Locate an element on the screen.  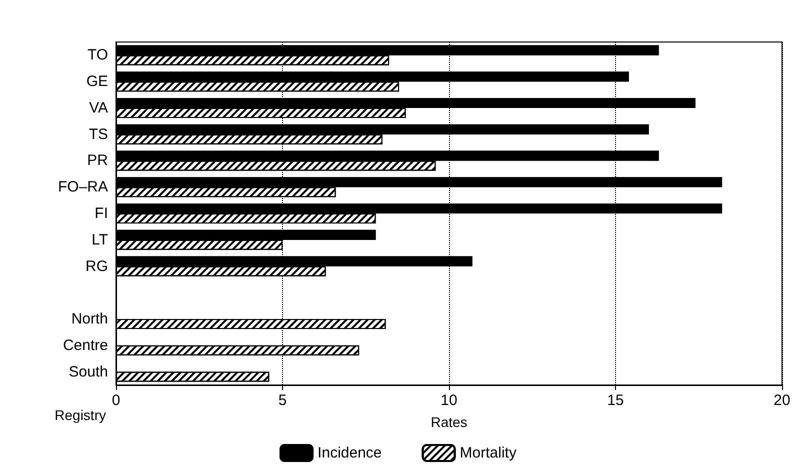
x-axis-title: Rates is located at coordinates (449, 422).